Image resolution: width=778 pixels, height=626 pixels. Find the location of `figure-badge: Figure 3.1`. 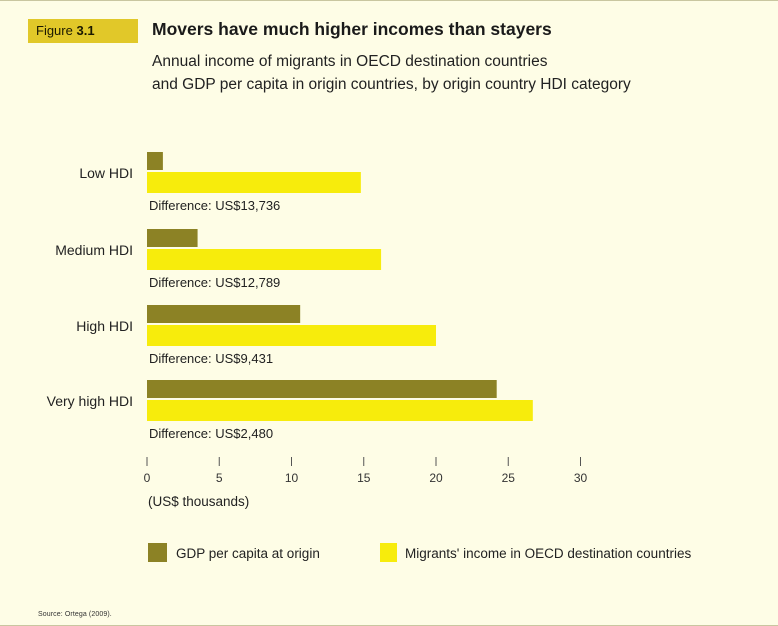

figure-badge: Figure 3.1 is located at coordinates (83, 31).